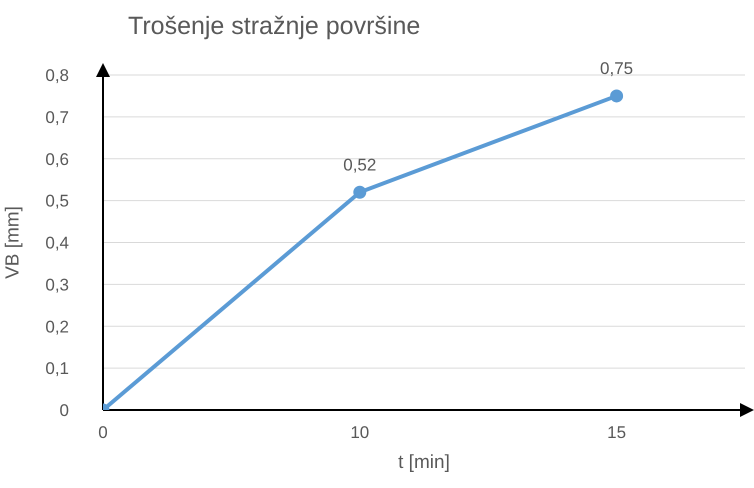  I want to click on y-tick-label: 0,2, so click(57, 326).